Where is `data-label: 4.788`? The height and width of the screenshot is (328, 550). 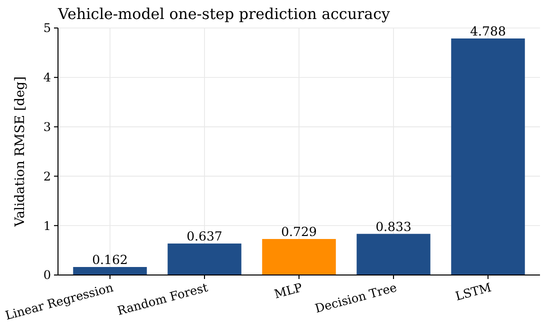 data-label: 4.788 is located at coordinates (488, 30).